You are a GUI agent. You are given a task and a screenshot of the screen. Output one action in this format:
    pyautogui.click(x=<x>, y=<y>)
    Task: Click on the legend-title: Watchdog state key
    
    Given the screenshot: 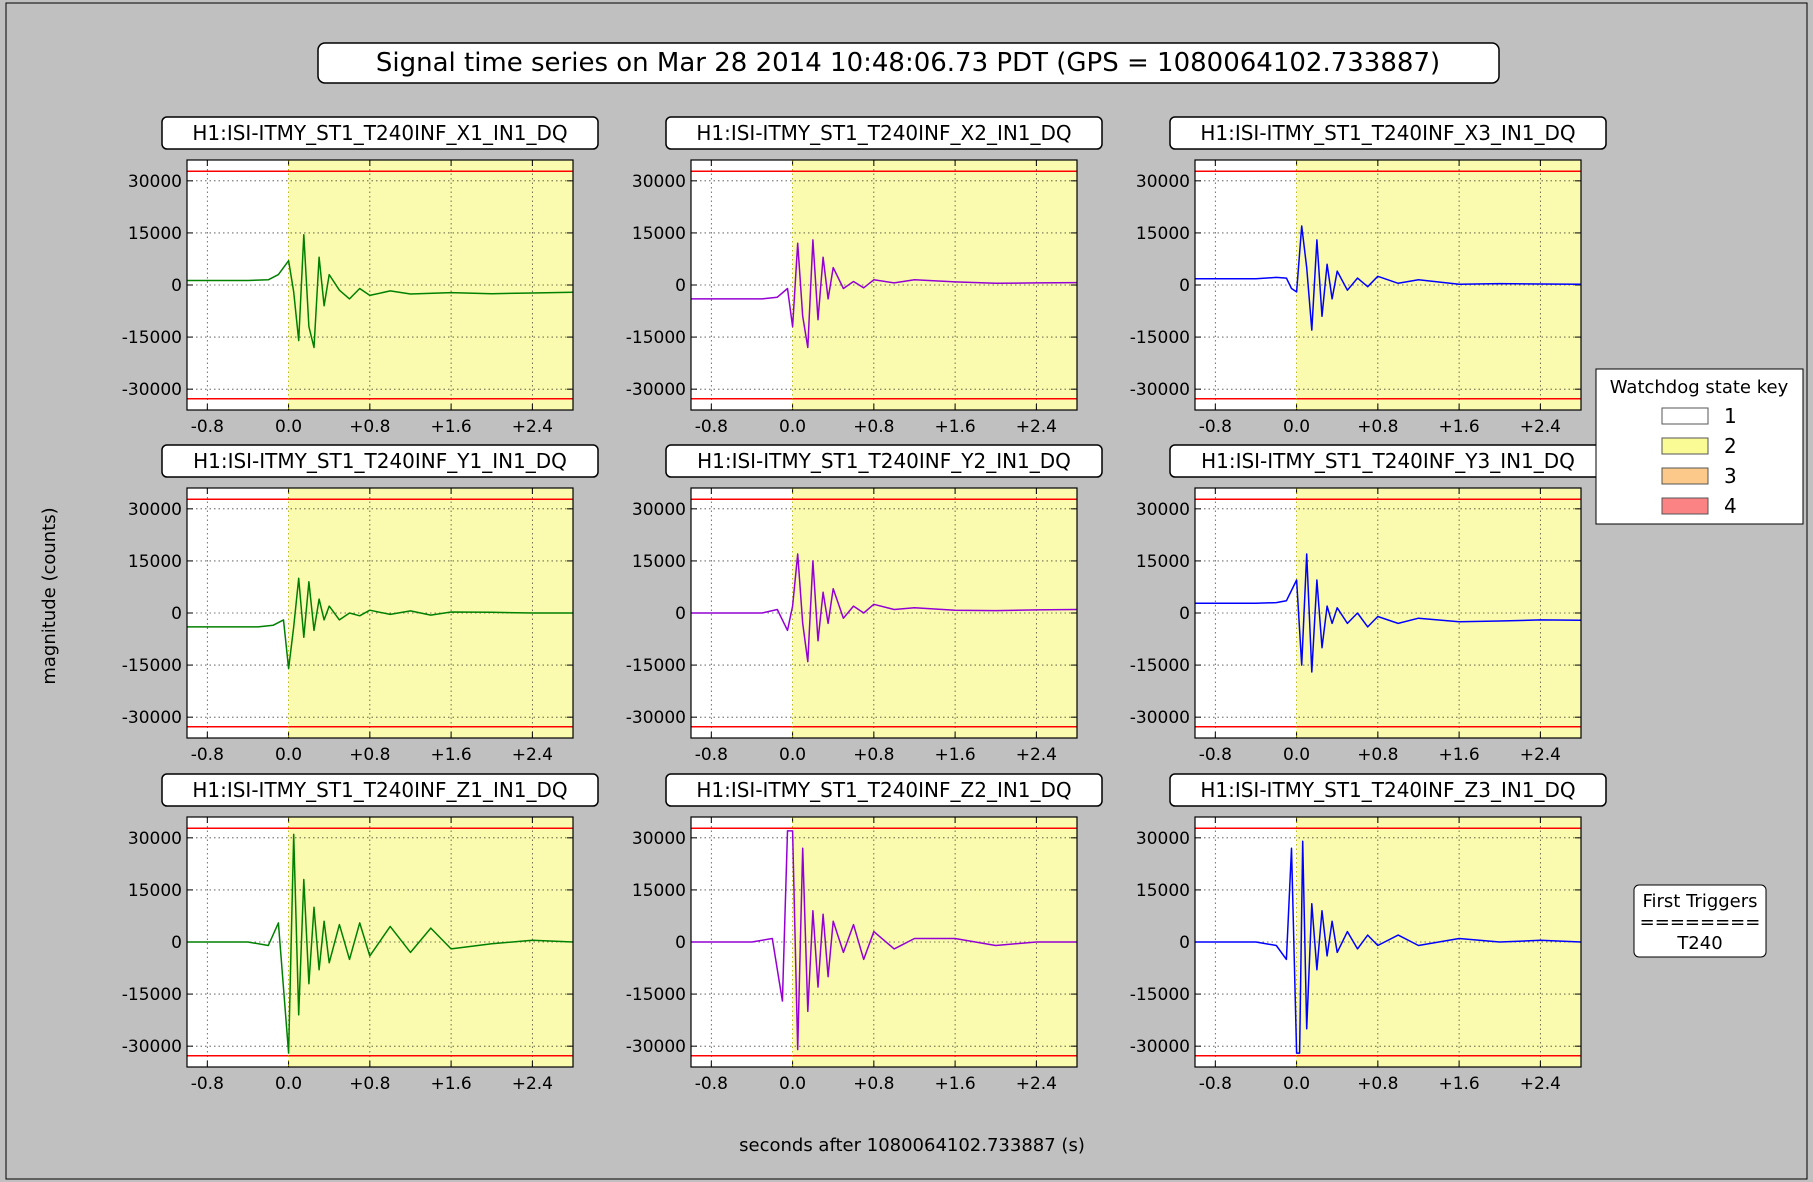 What is the action you would take?
    pyautogui.click(x=1699, y=387)
    